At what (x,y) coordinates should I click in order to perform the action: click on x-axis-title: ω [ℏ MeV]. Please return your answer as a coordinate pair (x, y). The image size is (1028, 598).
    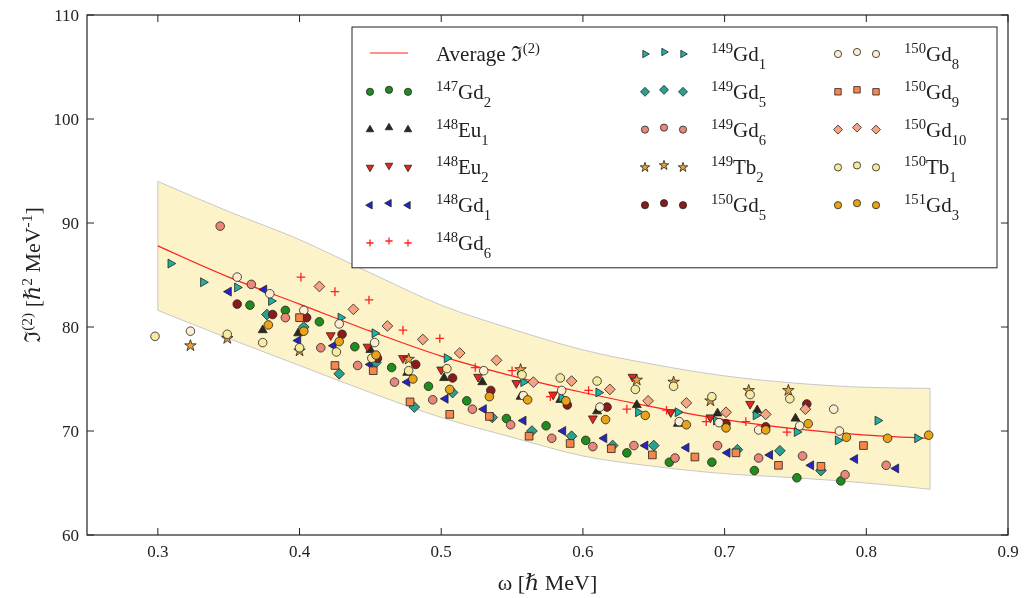
    Looking at the image, I should click on (547, 582).